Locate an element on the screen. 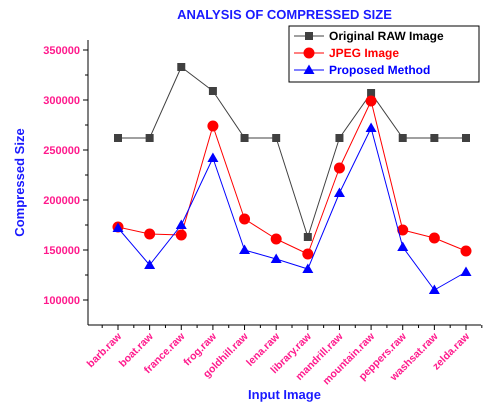 This screenshot has height=405, width=491. y-tick-label: 150000 is located at coordinates (61, 250).